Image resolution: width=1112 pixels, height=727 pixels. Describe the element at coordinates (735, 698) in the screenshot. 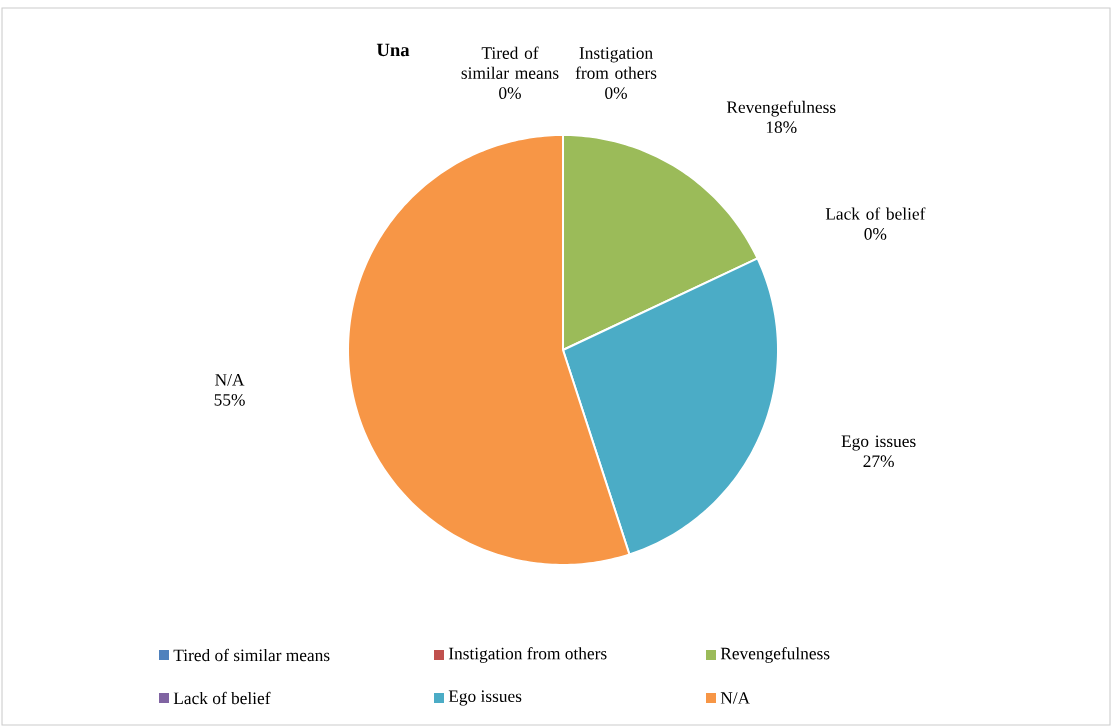

I see `legend-label: N/A` at that location.